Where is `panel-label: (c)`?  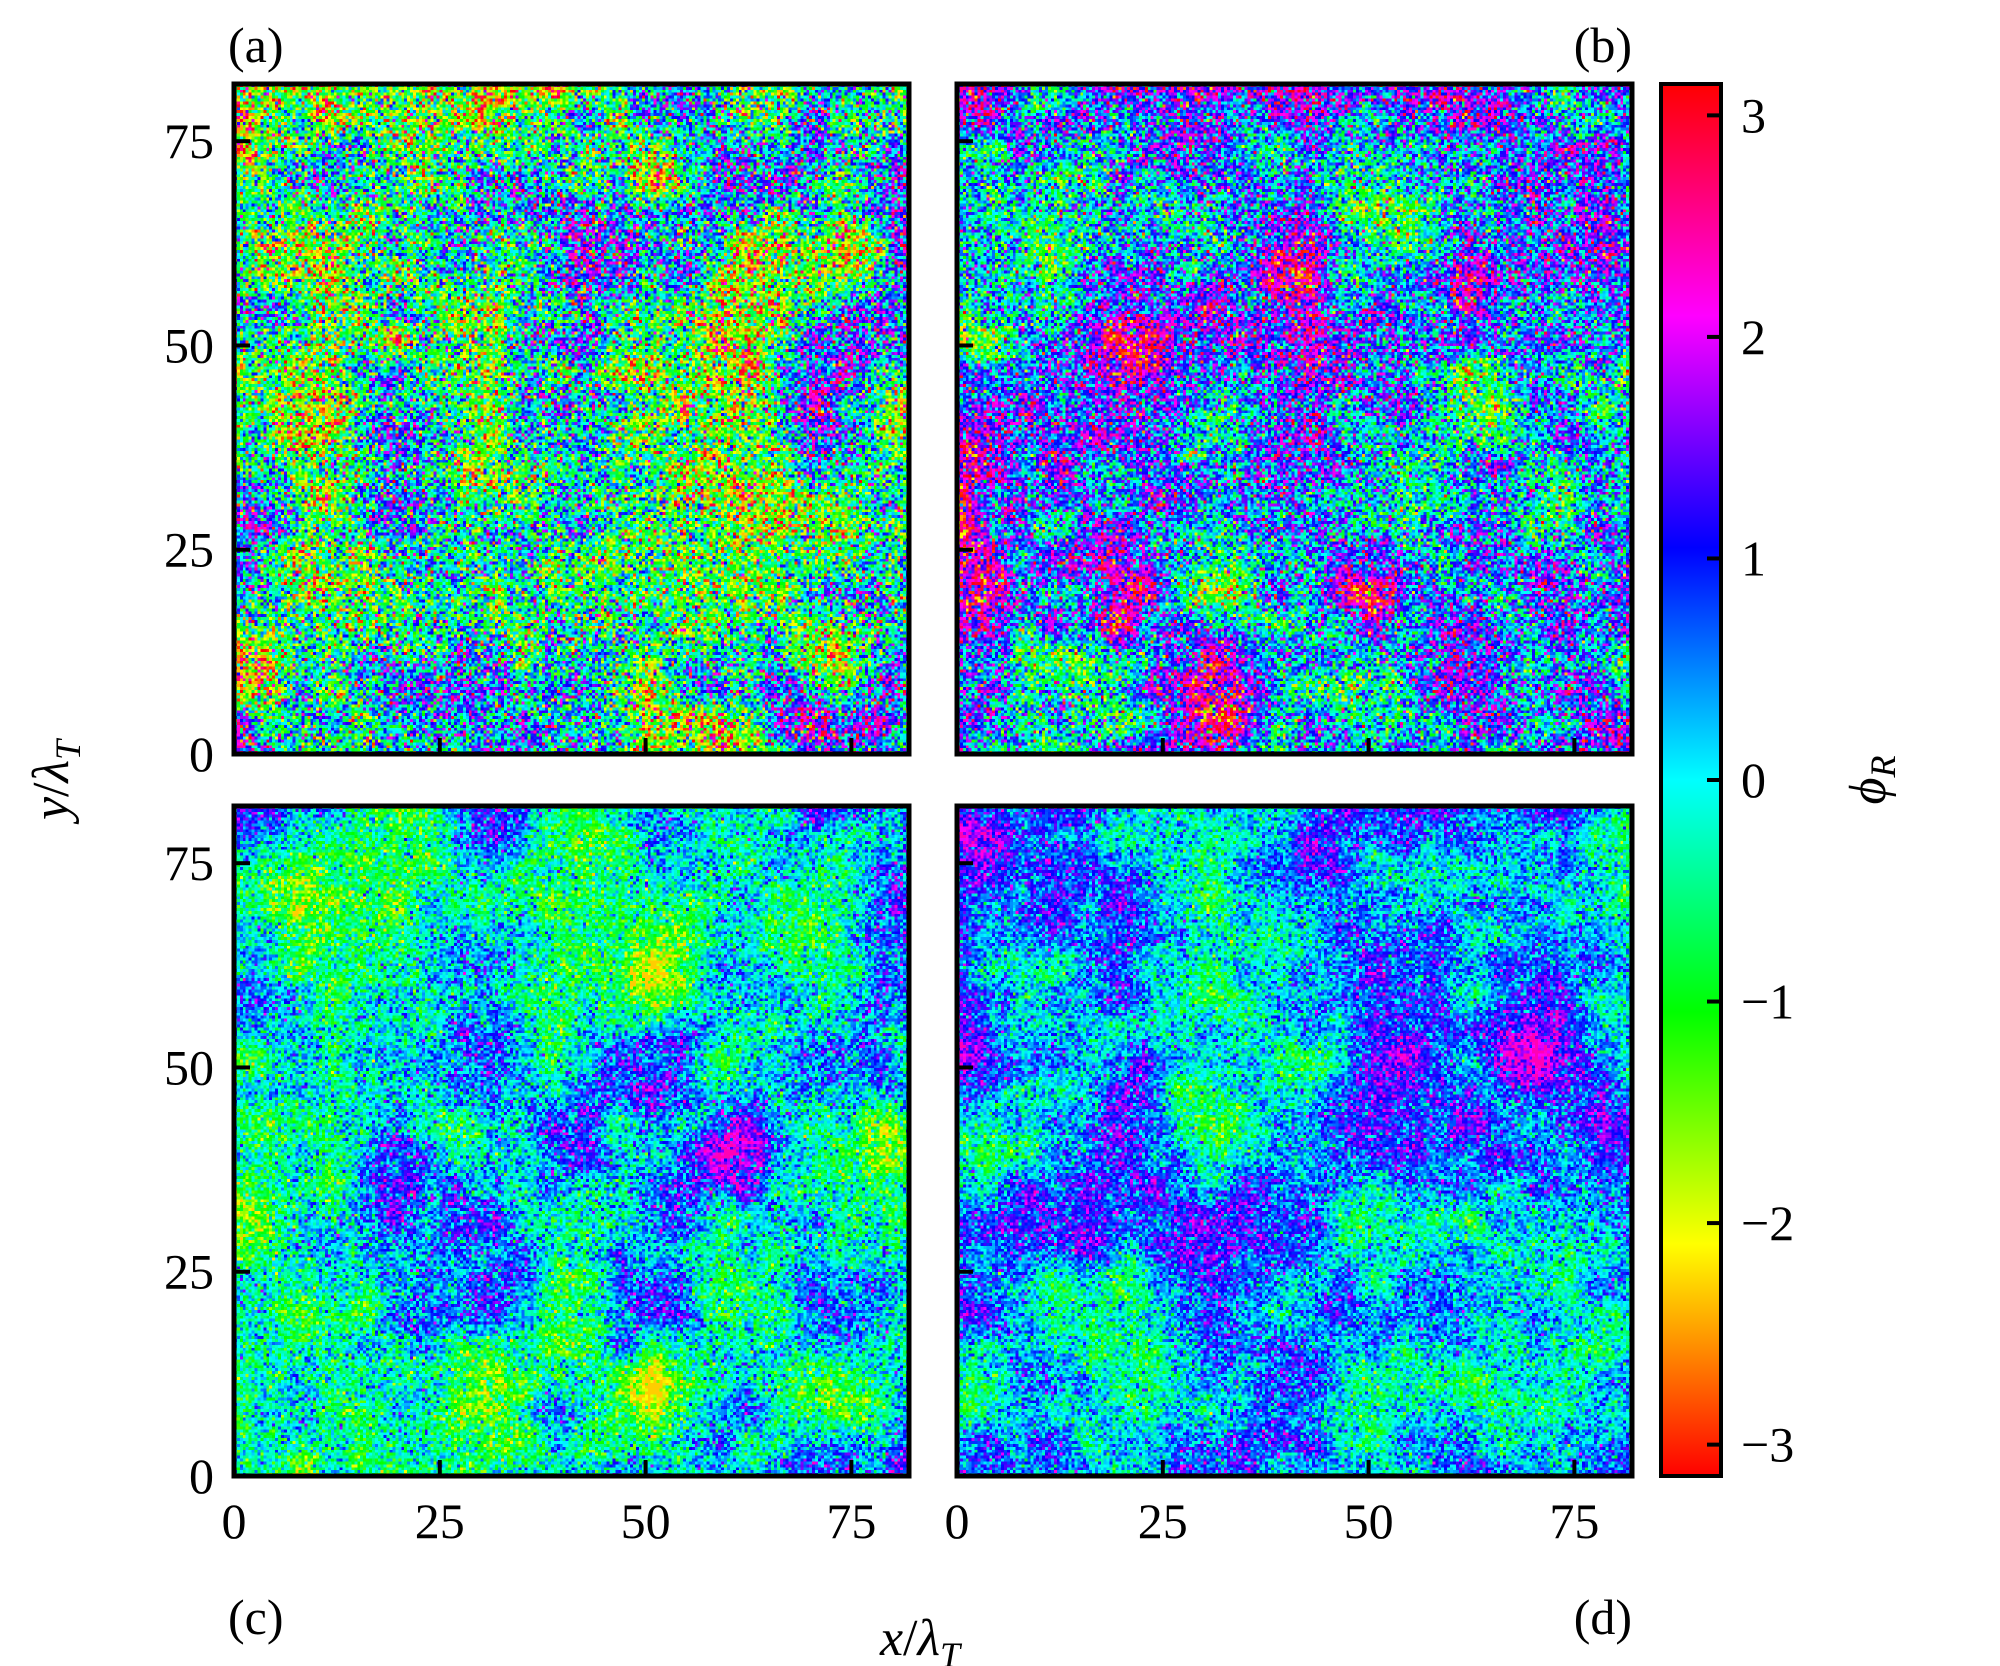 panel-label: (c) is located at coordinates (256, 1617).